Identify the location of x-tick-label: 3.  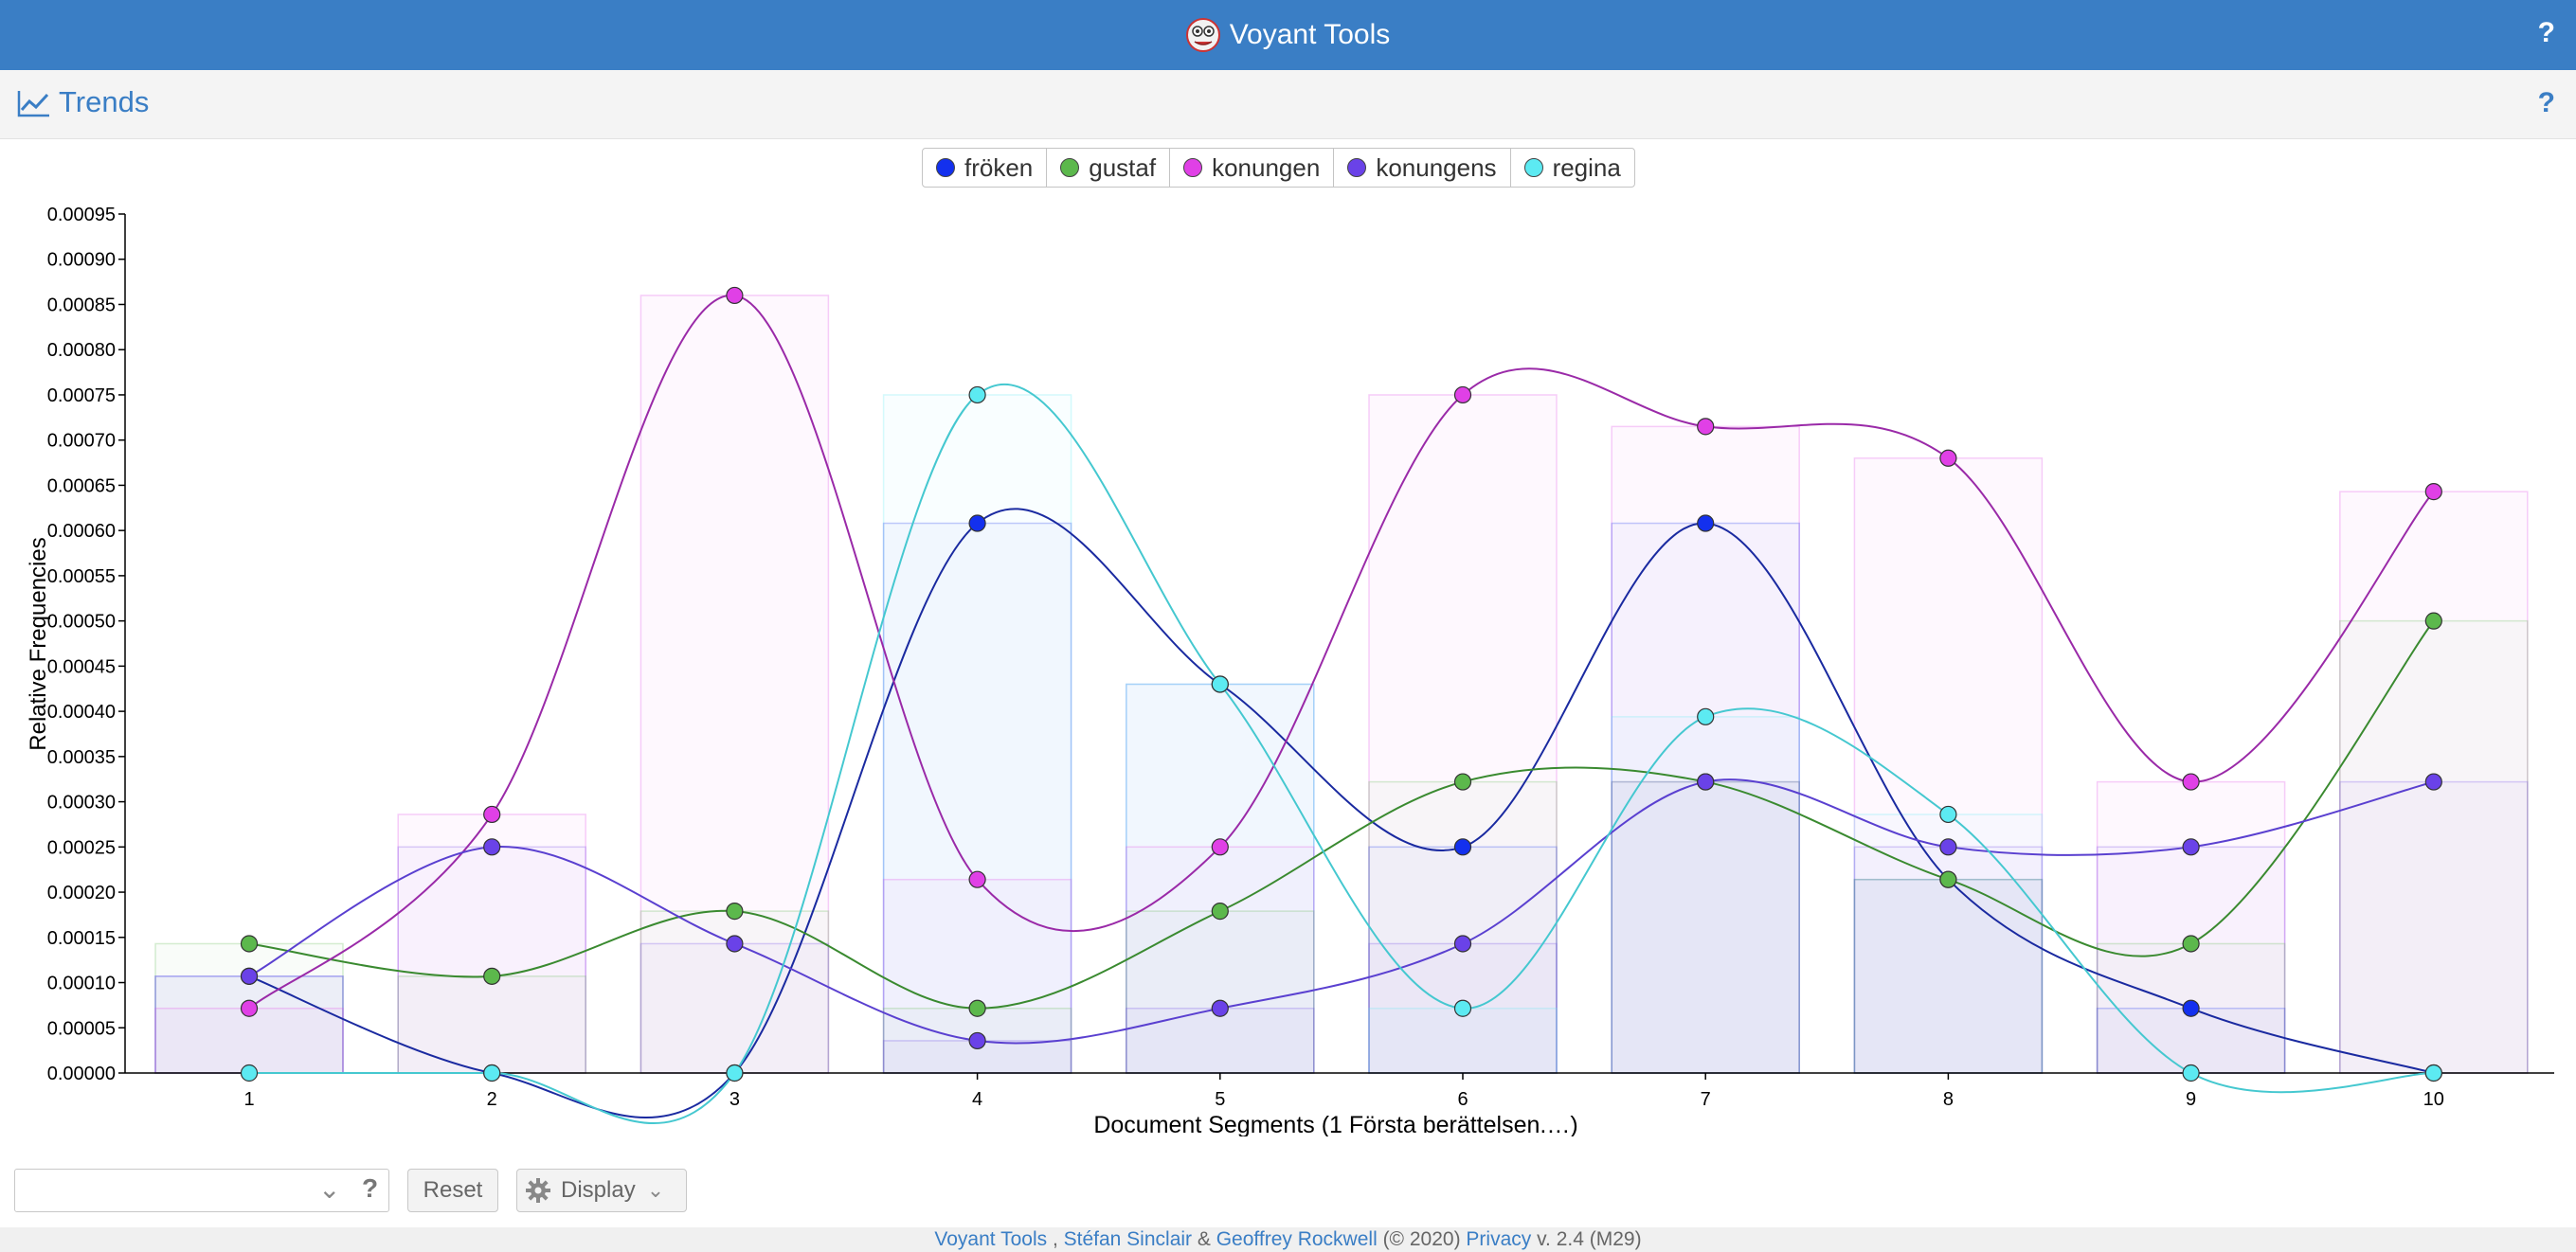
(735, 1099).